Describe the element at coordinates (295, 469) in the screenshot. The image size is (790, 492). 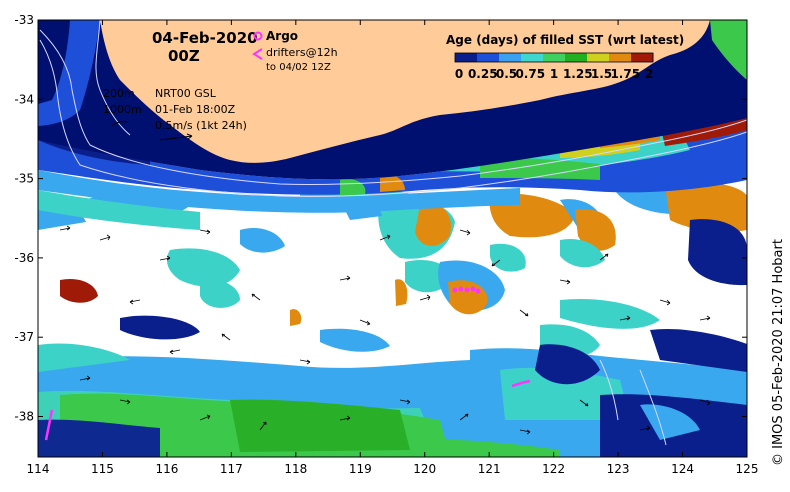
I see `x-tick-label: 118` at that location.